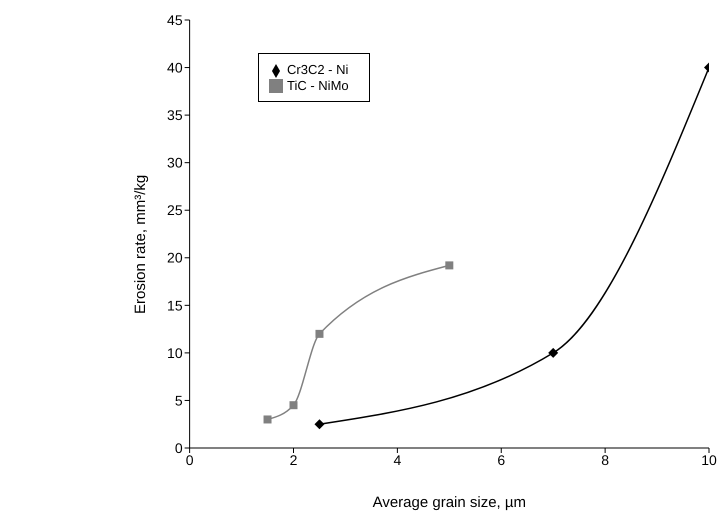  What do you see at coordinates (294, 460) in the screenshot?
I see `x-tick-label: 2` at bounding box center [294, 460].